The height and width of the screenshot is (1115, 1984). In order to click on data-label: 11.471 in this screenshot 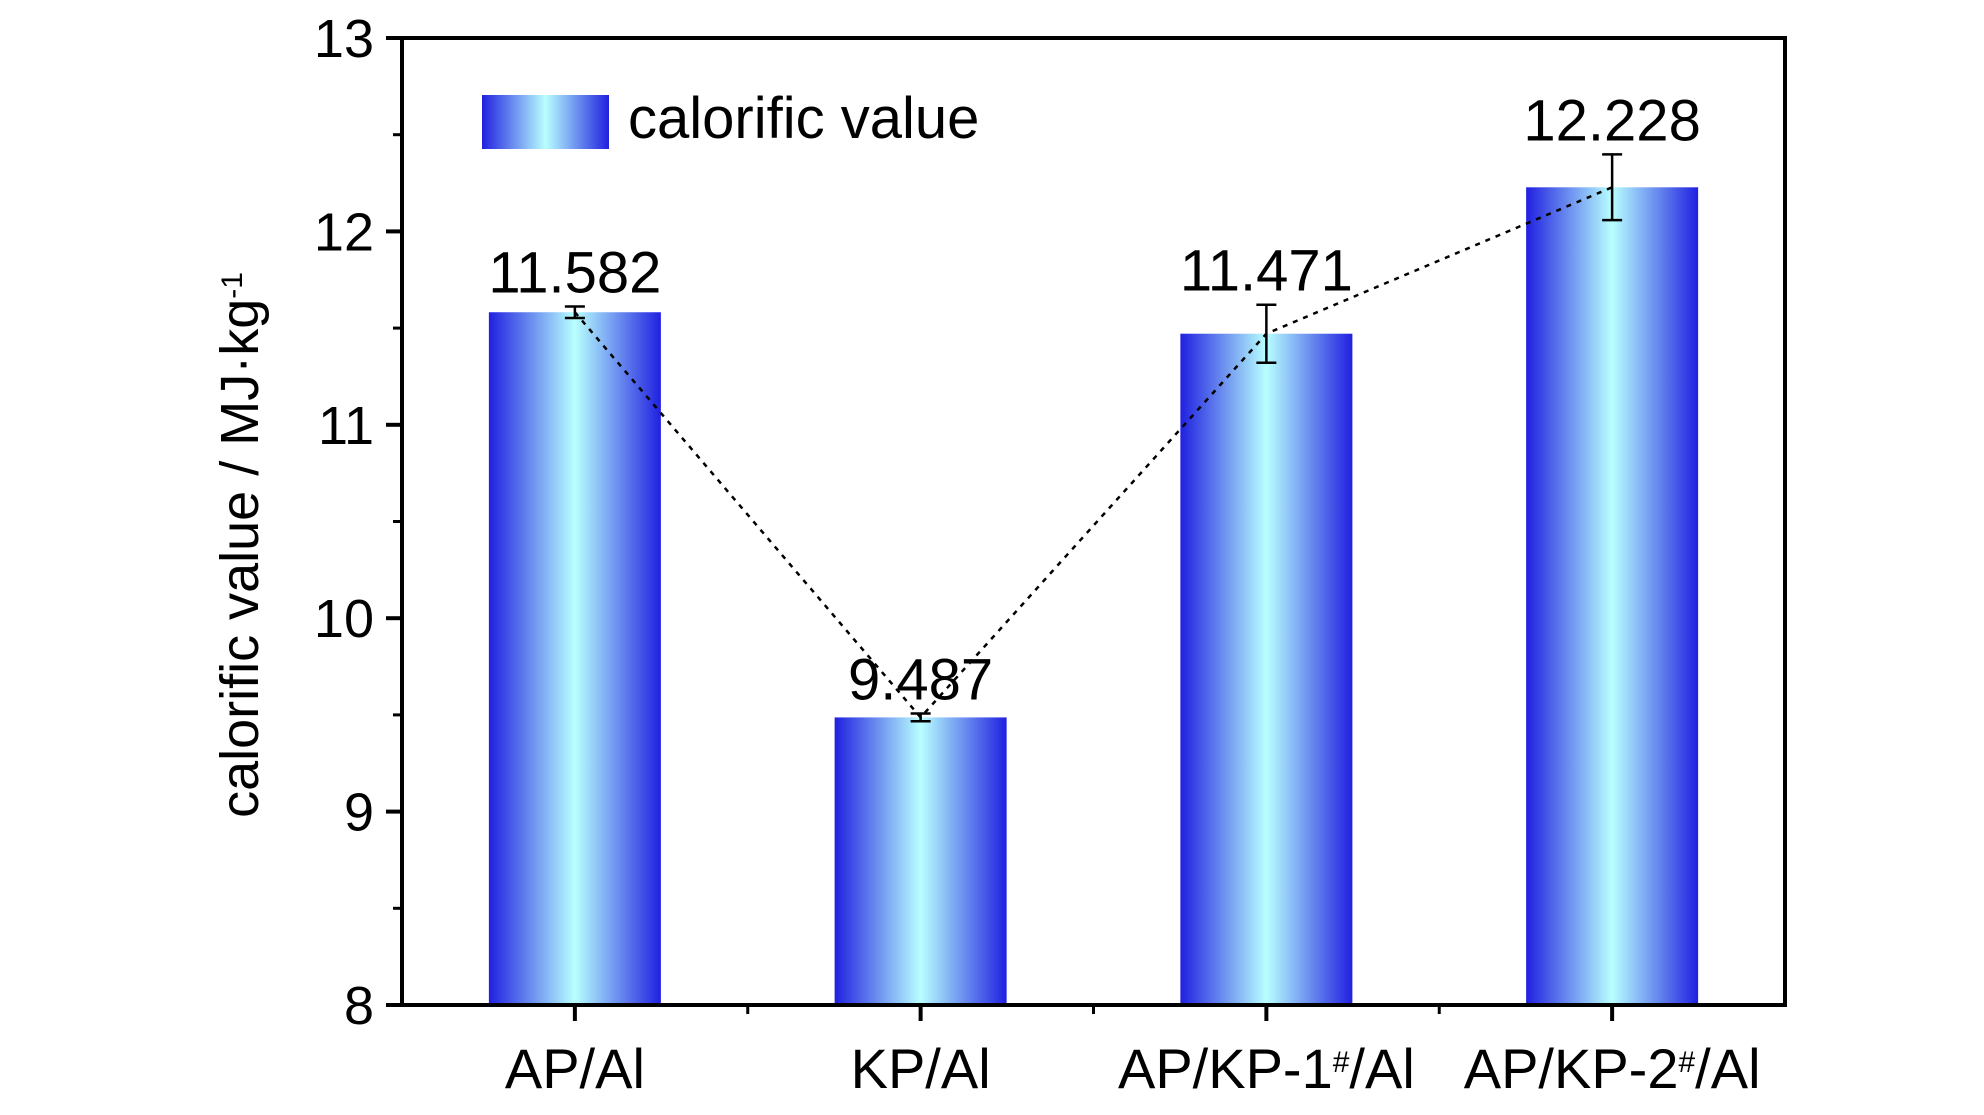, I will do `click(1266, 271)`.